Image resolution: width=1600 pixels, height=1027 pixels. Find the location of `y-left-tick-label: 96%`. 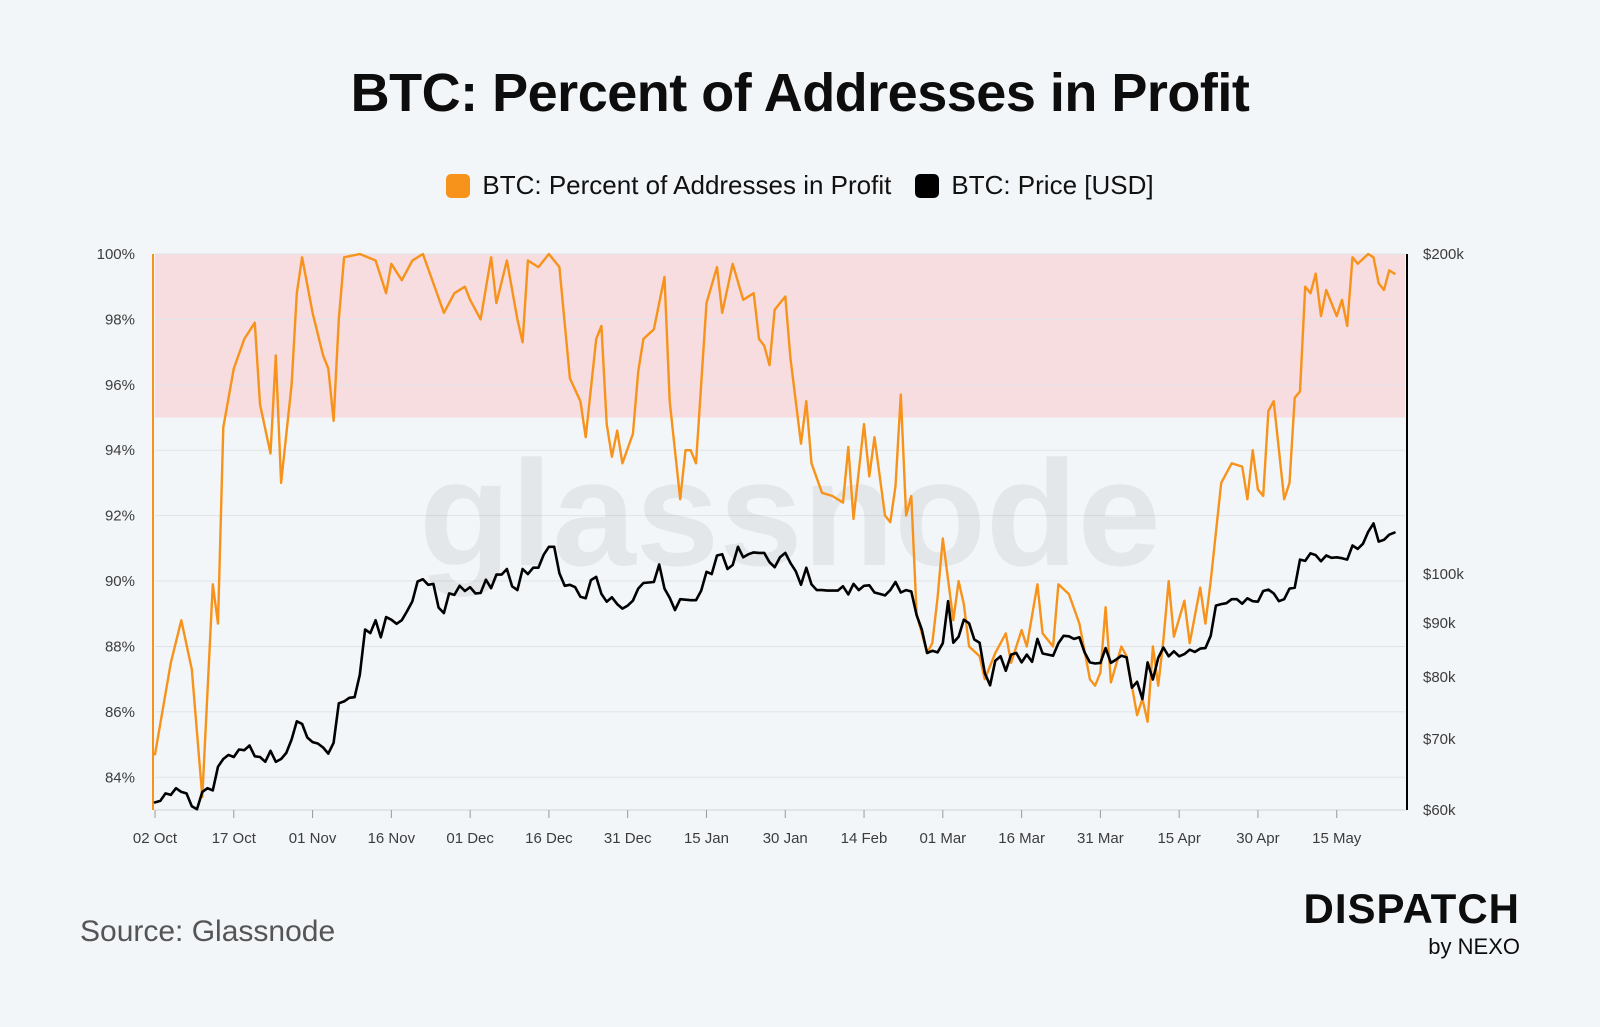

y-left-tick-label: 96% is located at coordinates (120, 385).